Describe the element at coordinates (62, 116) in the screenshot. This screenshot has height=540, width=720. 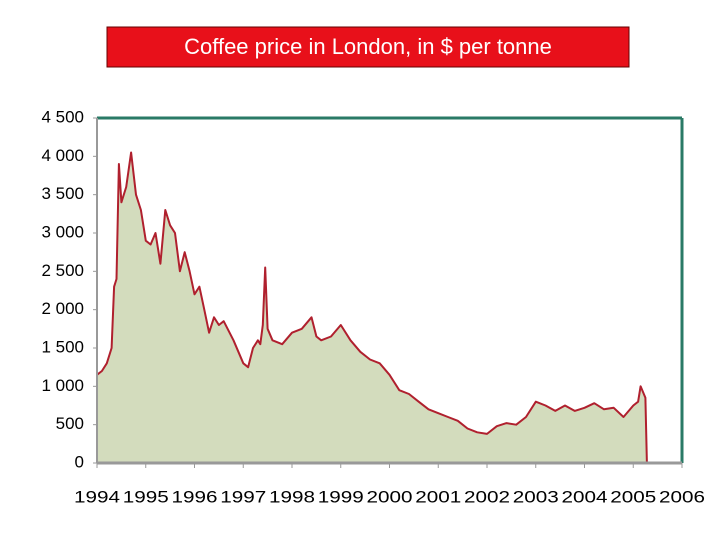
I see `y-tick-label: 4 500` at that location.